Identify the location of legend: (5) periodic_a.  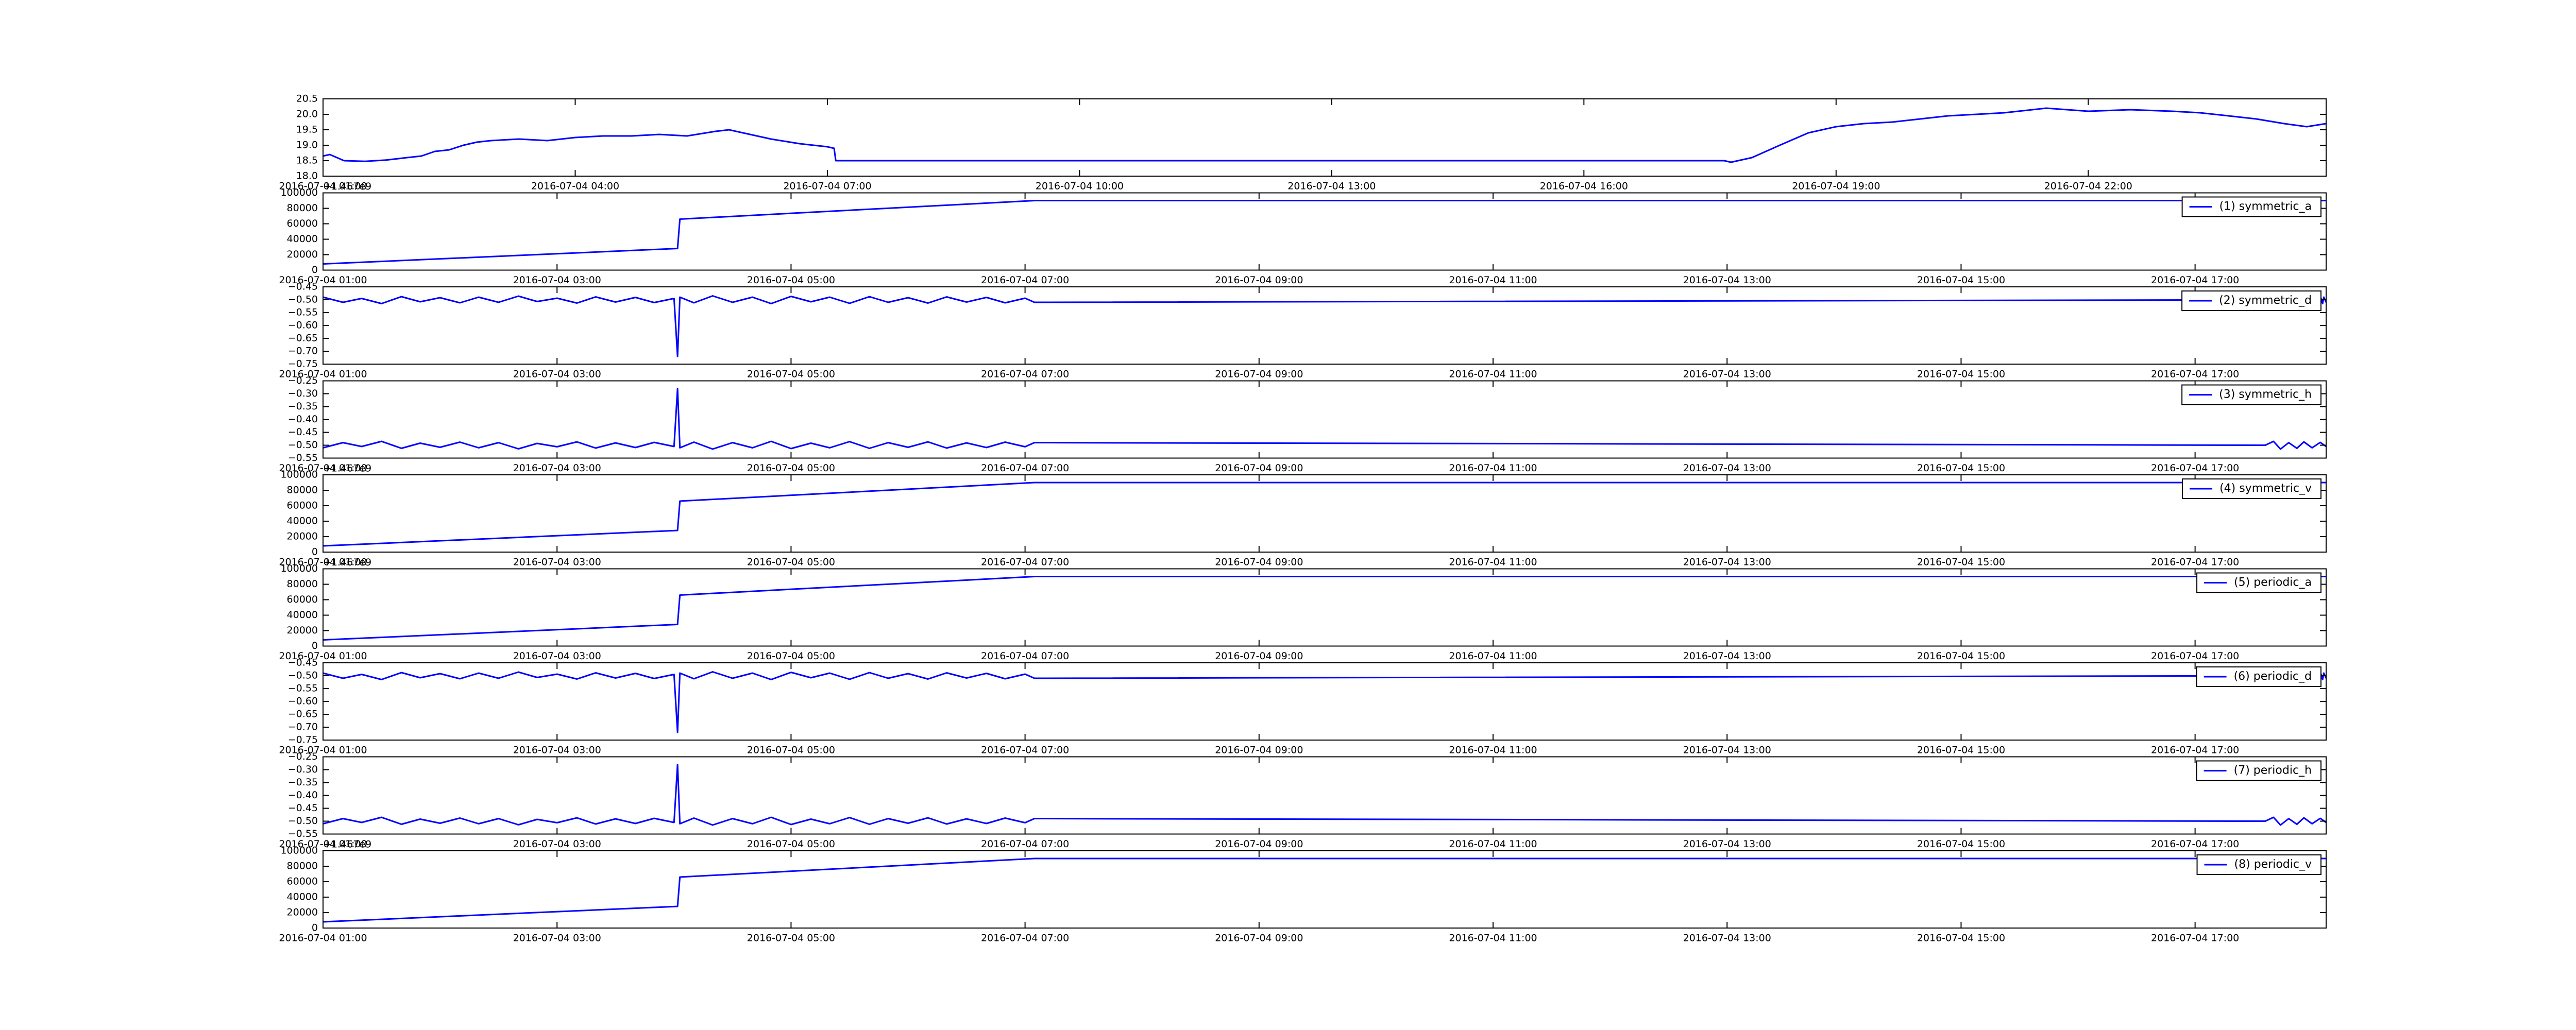
(2258, 582).